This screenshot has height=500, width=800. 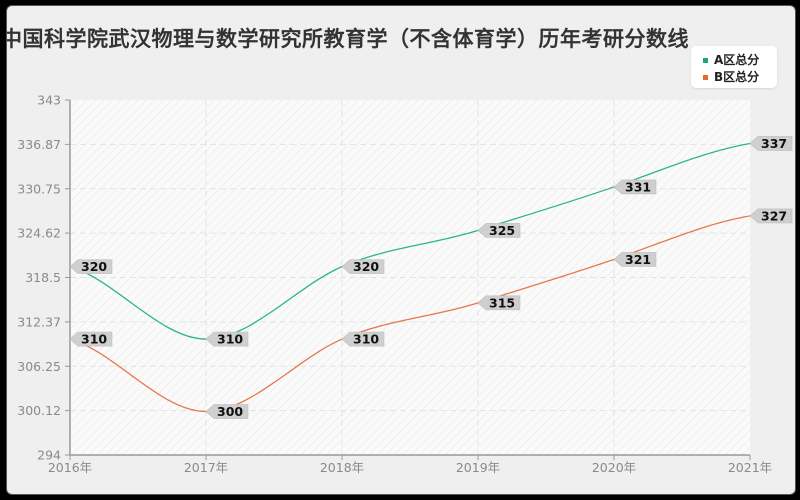 I want to click on legend-label-a: A区总分, so click(x=737, y=60).